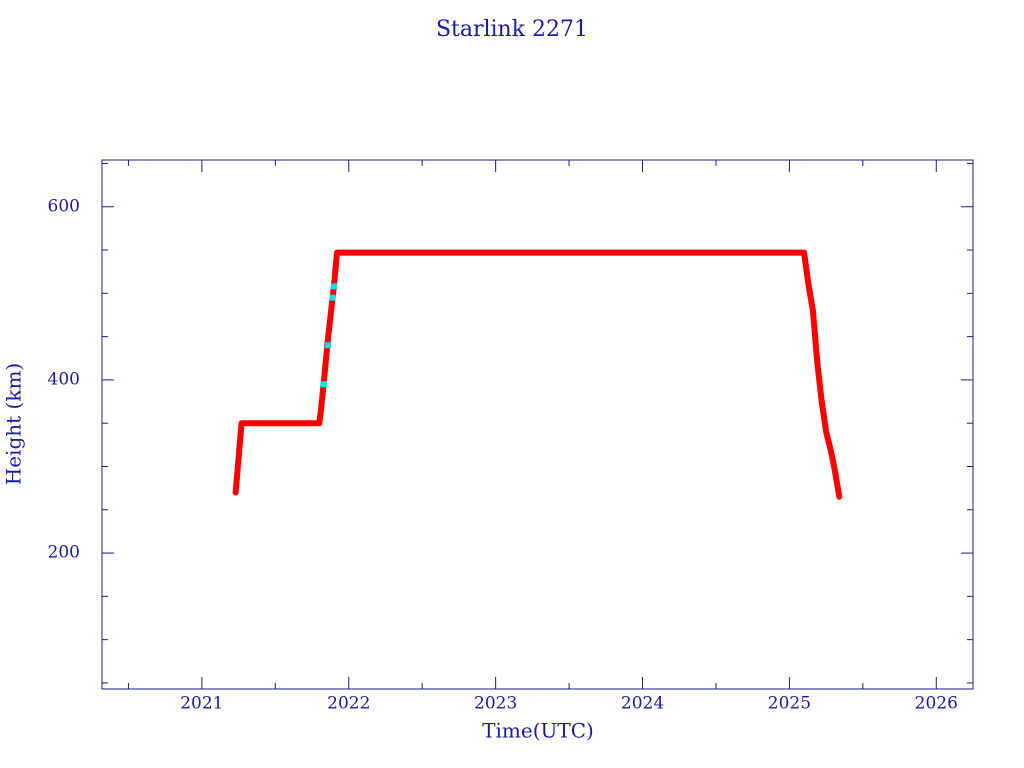 Image resolution: width=1024 pixels, height=768 pixels. What do you see at coordinates (512, 29) in the screenshot?
I see `chart-title: Starlink 2271` at bounding box center [512, 29].